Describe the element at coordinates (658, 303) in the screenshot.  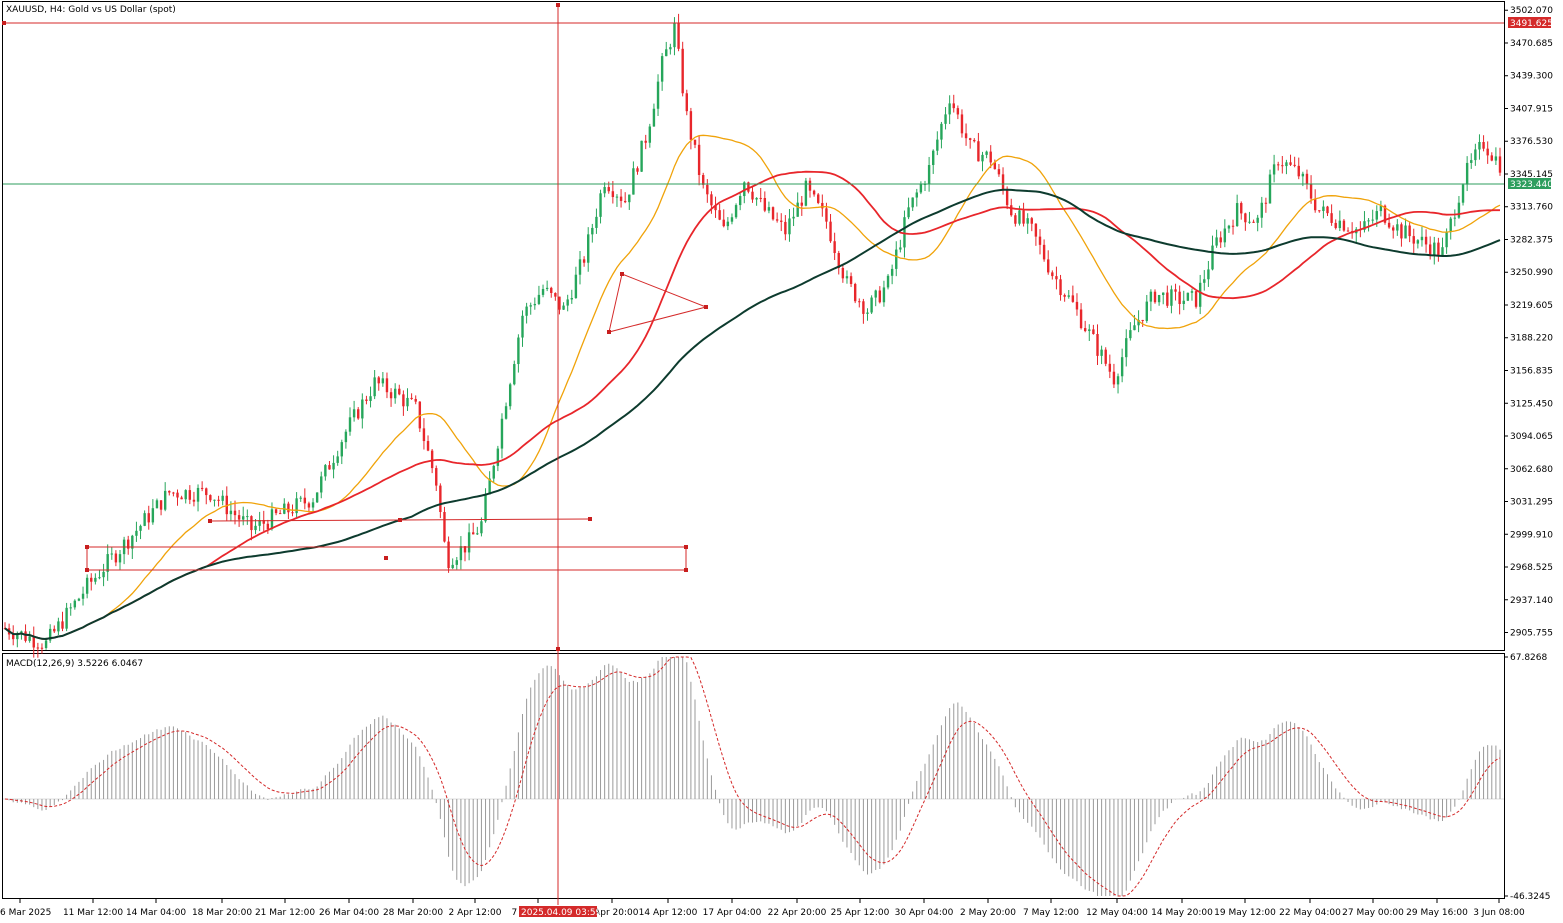
I see `triangle-drawing` at that location.